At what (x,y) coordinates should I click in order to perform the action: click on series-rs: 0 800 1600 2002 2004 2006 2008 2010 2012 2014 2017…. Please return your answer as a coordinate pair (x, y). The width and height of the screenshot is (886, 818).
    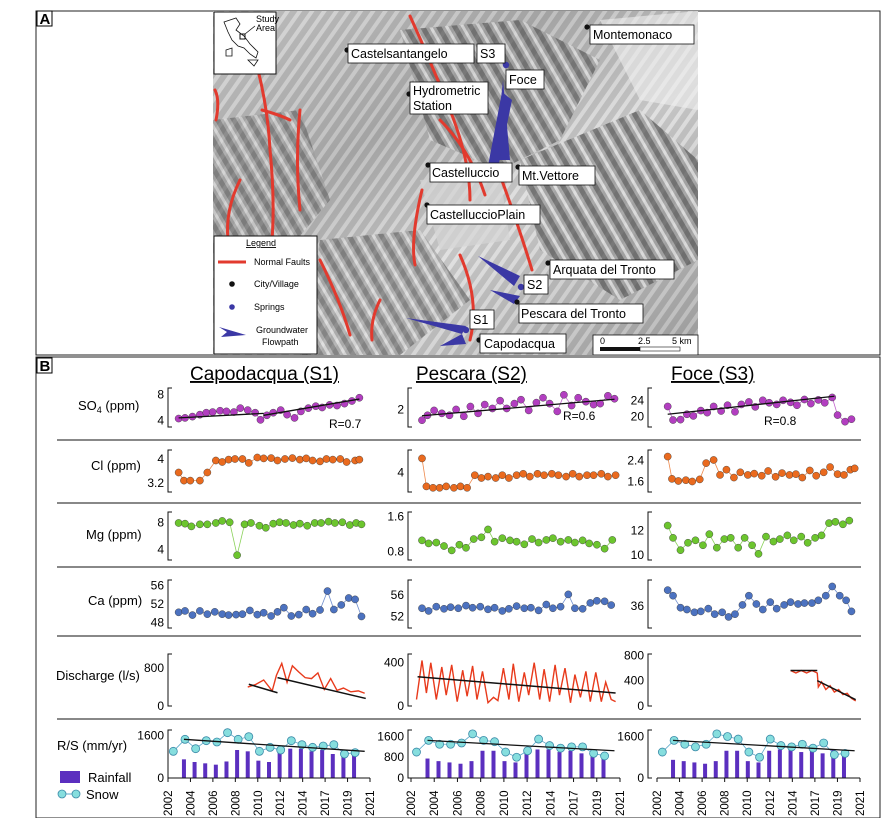
    Looking at the image, I should click on (502, 772).